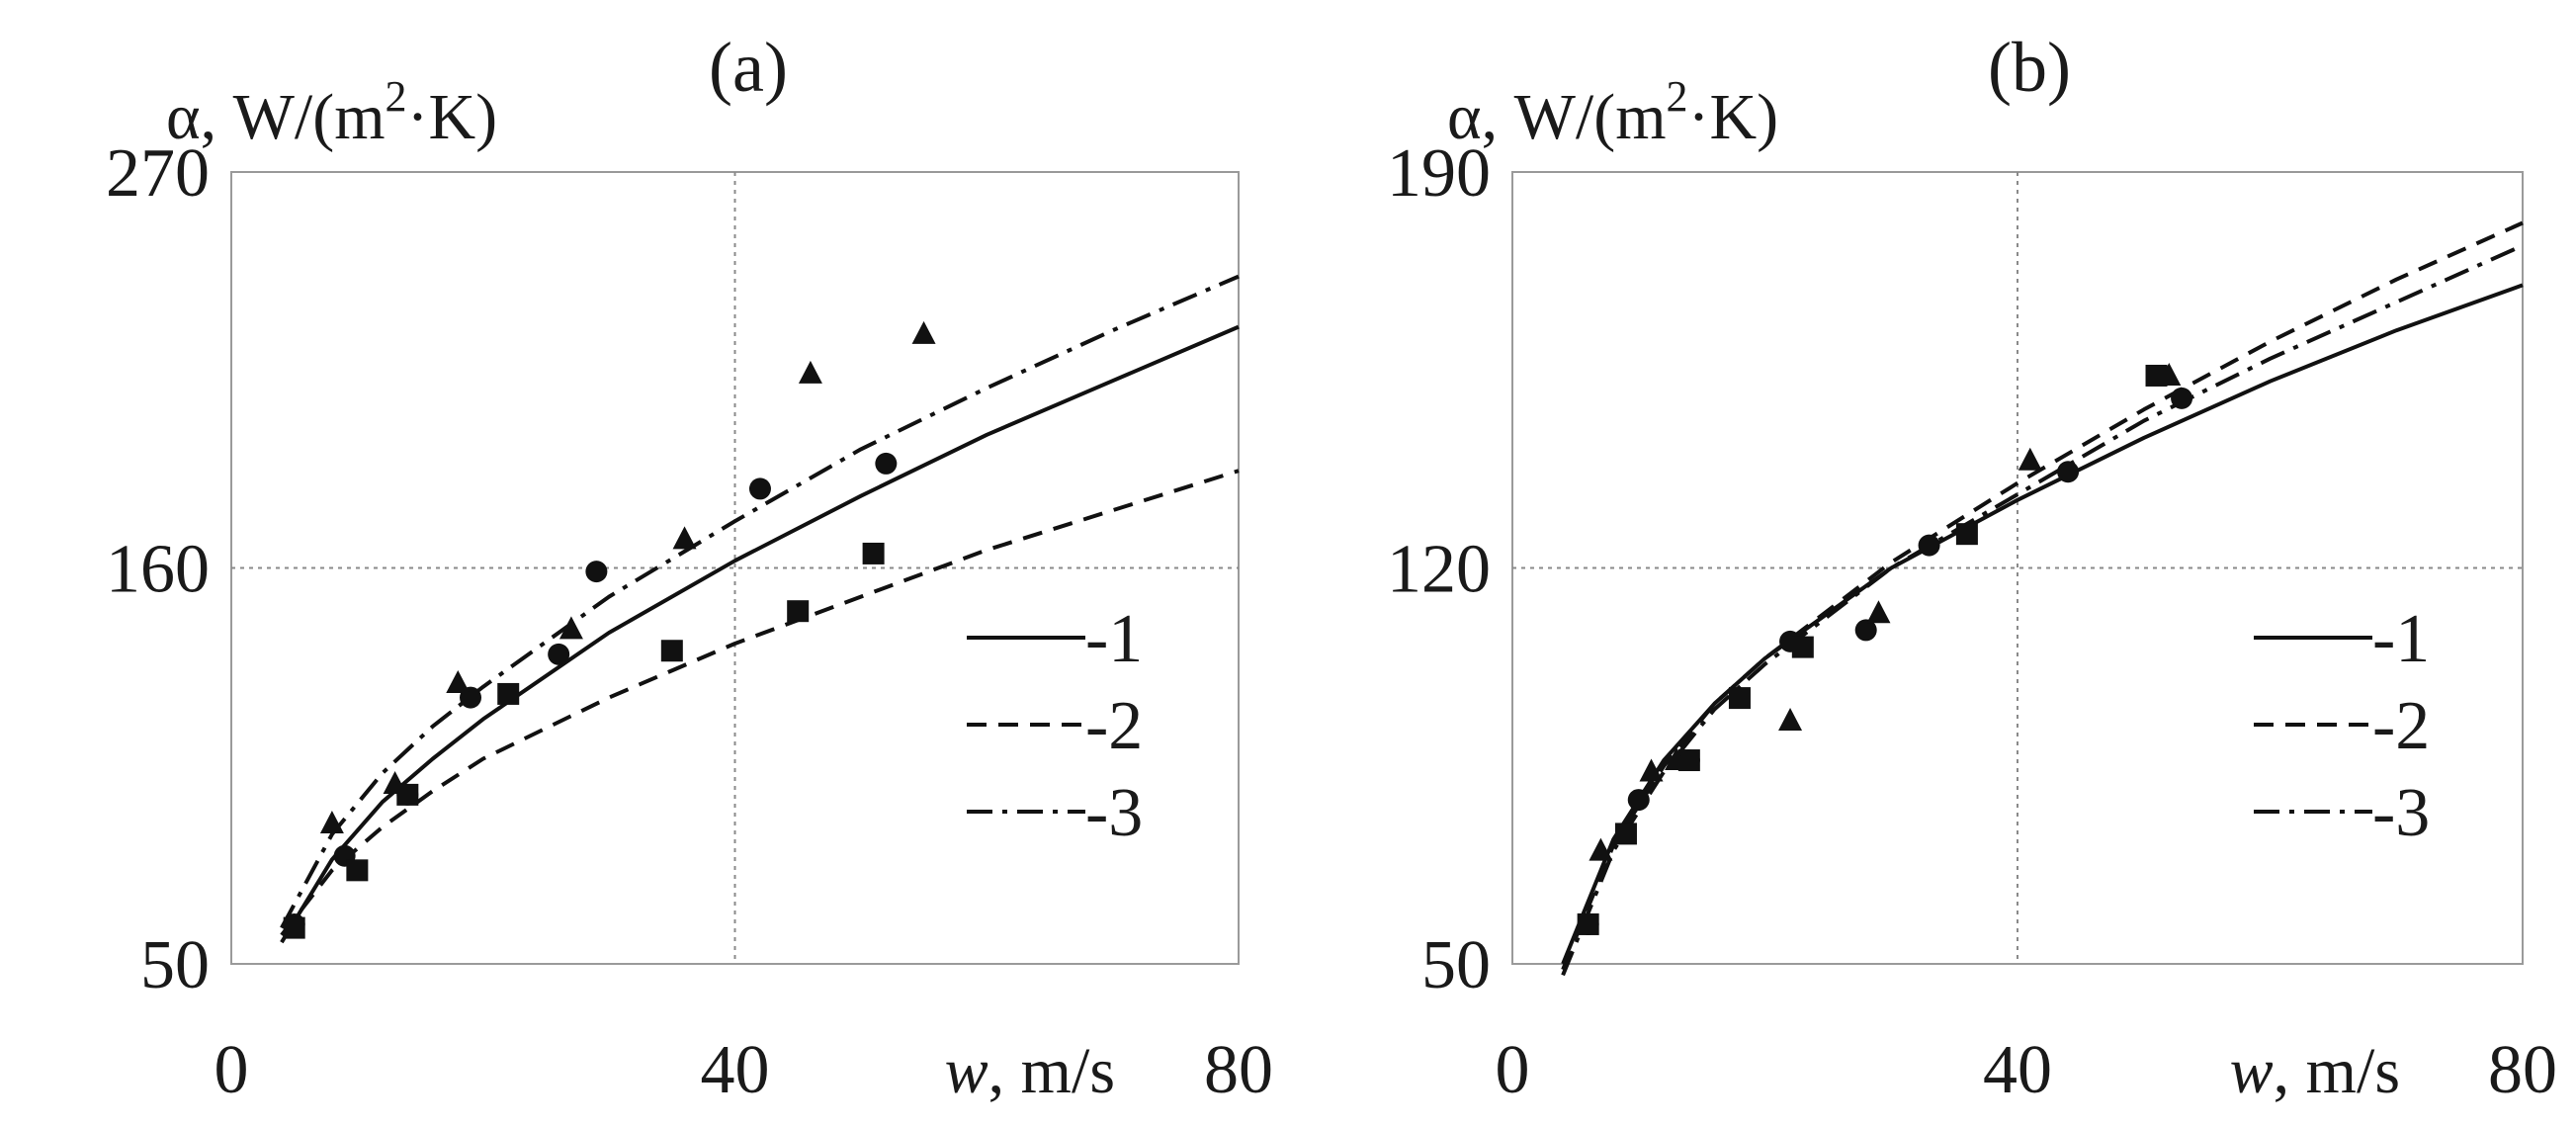  I want to click on panel-a-xlabel-unit: , m/s, so click(1051, 1071).